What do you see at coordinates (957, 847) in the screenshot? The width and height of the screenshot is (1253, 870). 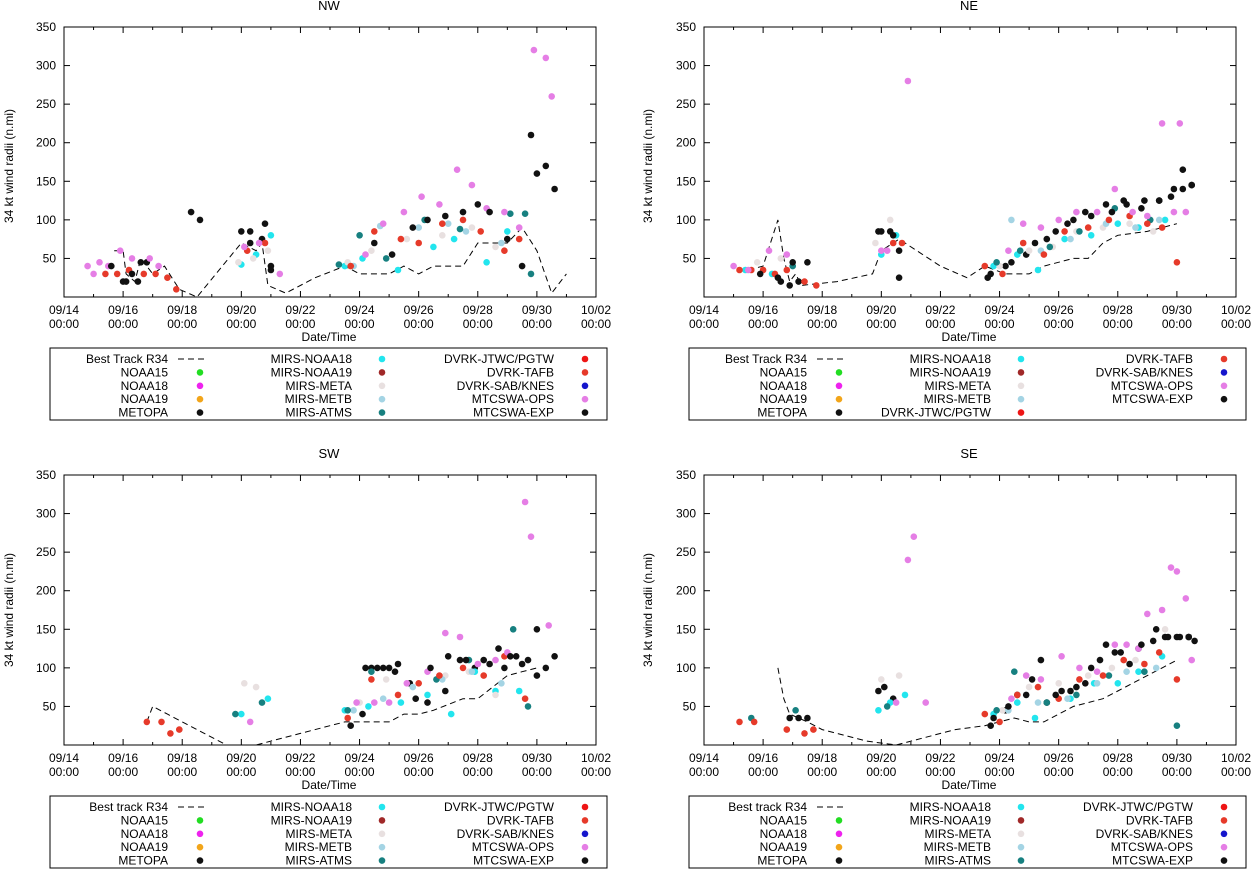 I see `legend-label: MIRS-METB` at bounding box center [957, 847].